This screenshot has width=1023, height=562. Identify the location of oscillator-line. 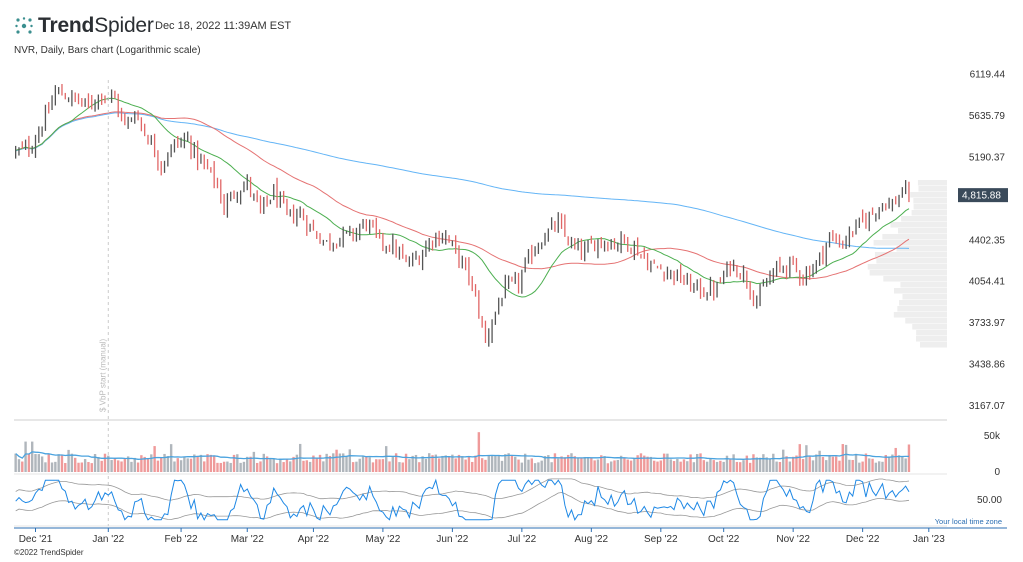
(462, 499).